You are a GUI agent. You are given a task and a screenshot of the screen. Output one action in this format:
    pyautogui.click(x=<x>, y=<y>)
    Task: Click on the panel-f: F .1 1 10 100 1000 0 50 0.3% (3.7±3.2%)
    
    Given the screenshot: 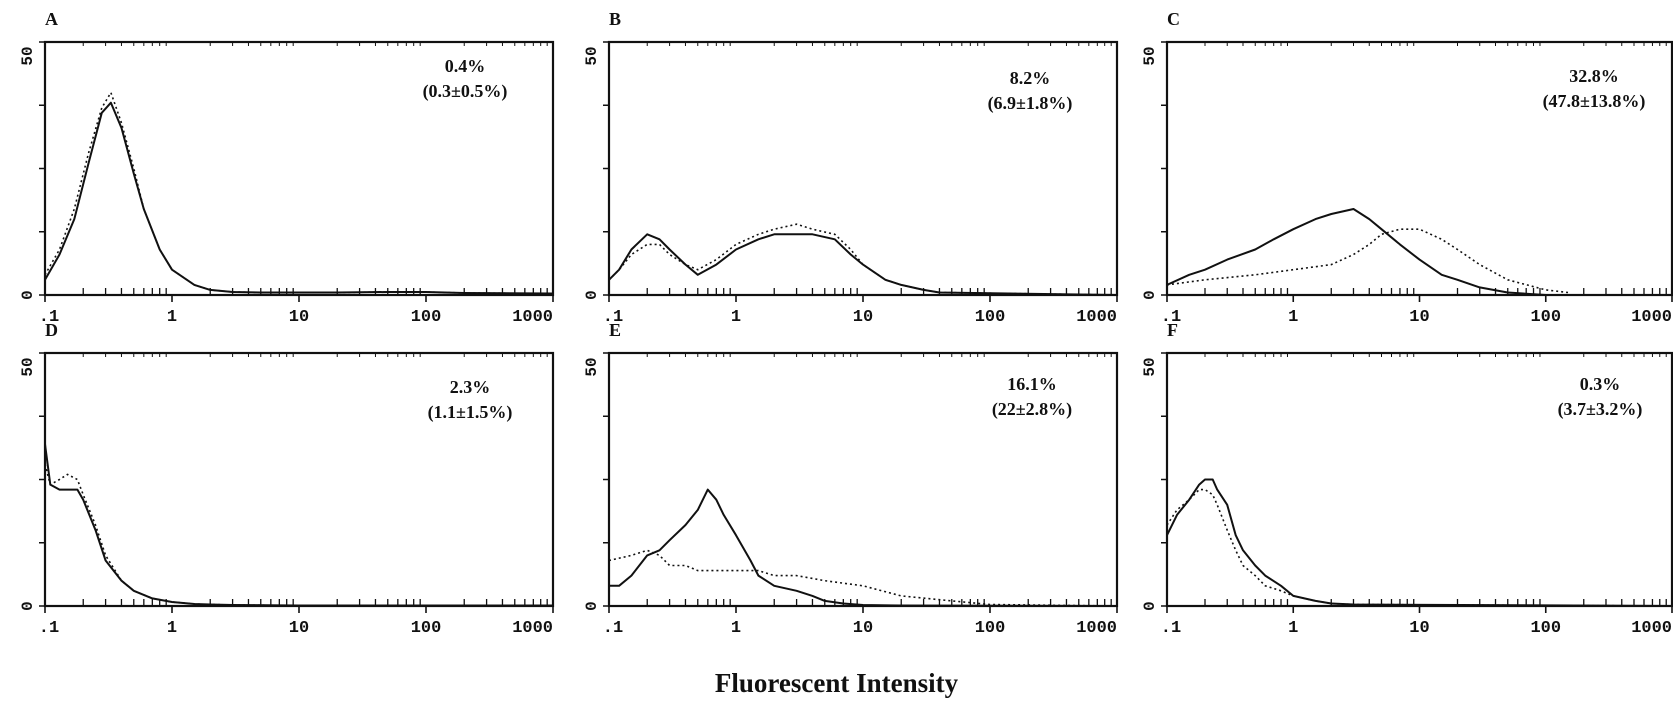 What is the action you would take?
    pyautogui.click(x=1407, y=479)
    